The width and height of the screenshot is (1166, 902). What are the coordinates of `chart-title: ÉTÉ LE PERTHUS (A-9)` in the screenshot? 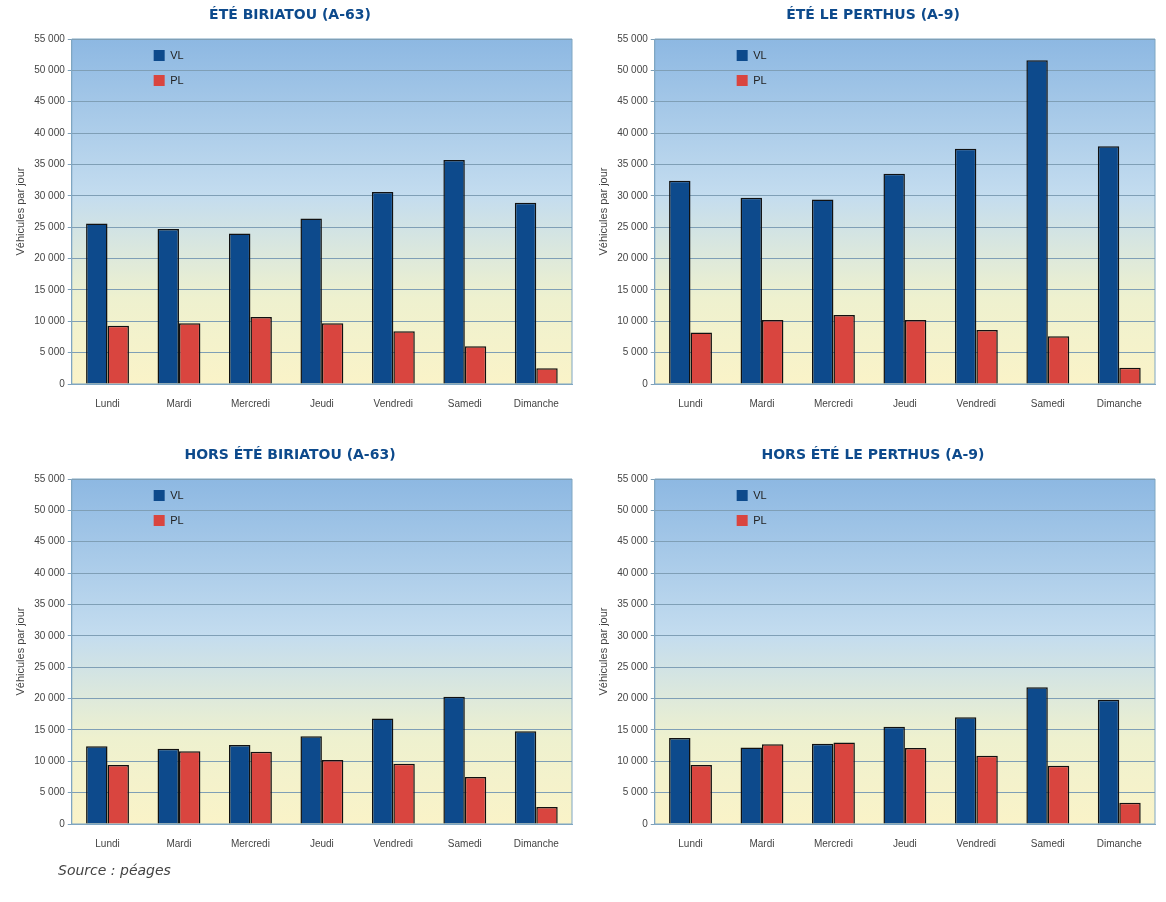 It's located at (873, 14).